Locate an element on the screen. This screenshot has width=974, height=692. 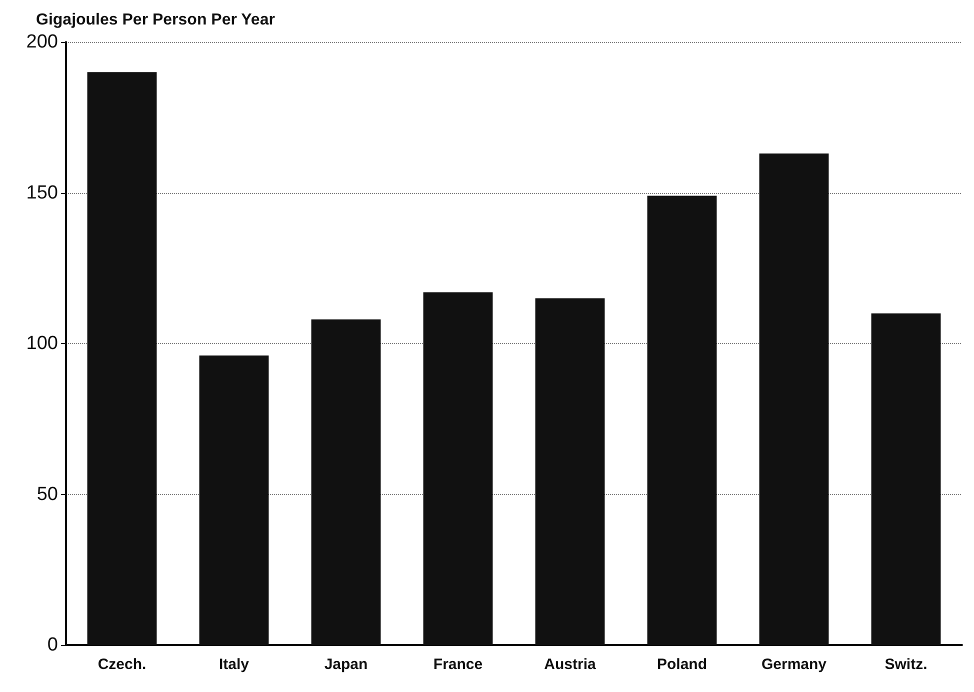
y-tick-label: 150 is located at coordinates (42, 193).